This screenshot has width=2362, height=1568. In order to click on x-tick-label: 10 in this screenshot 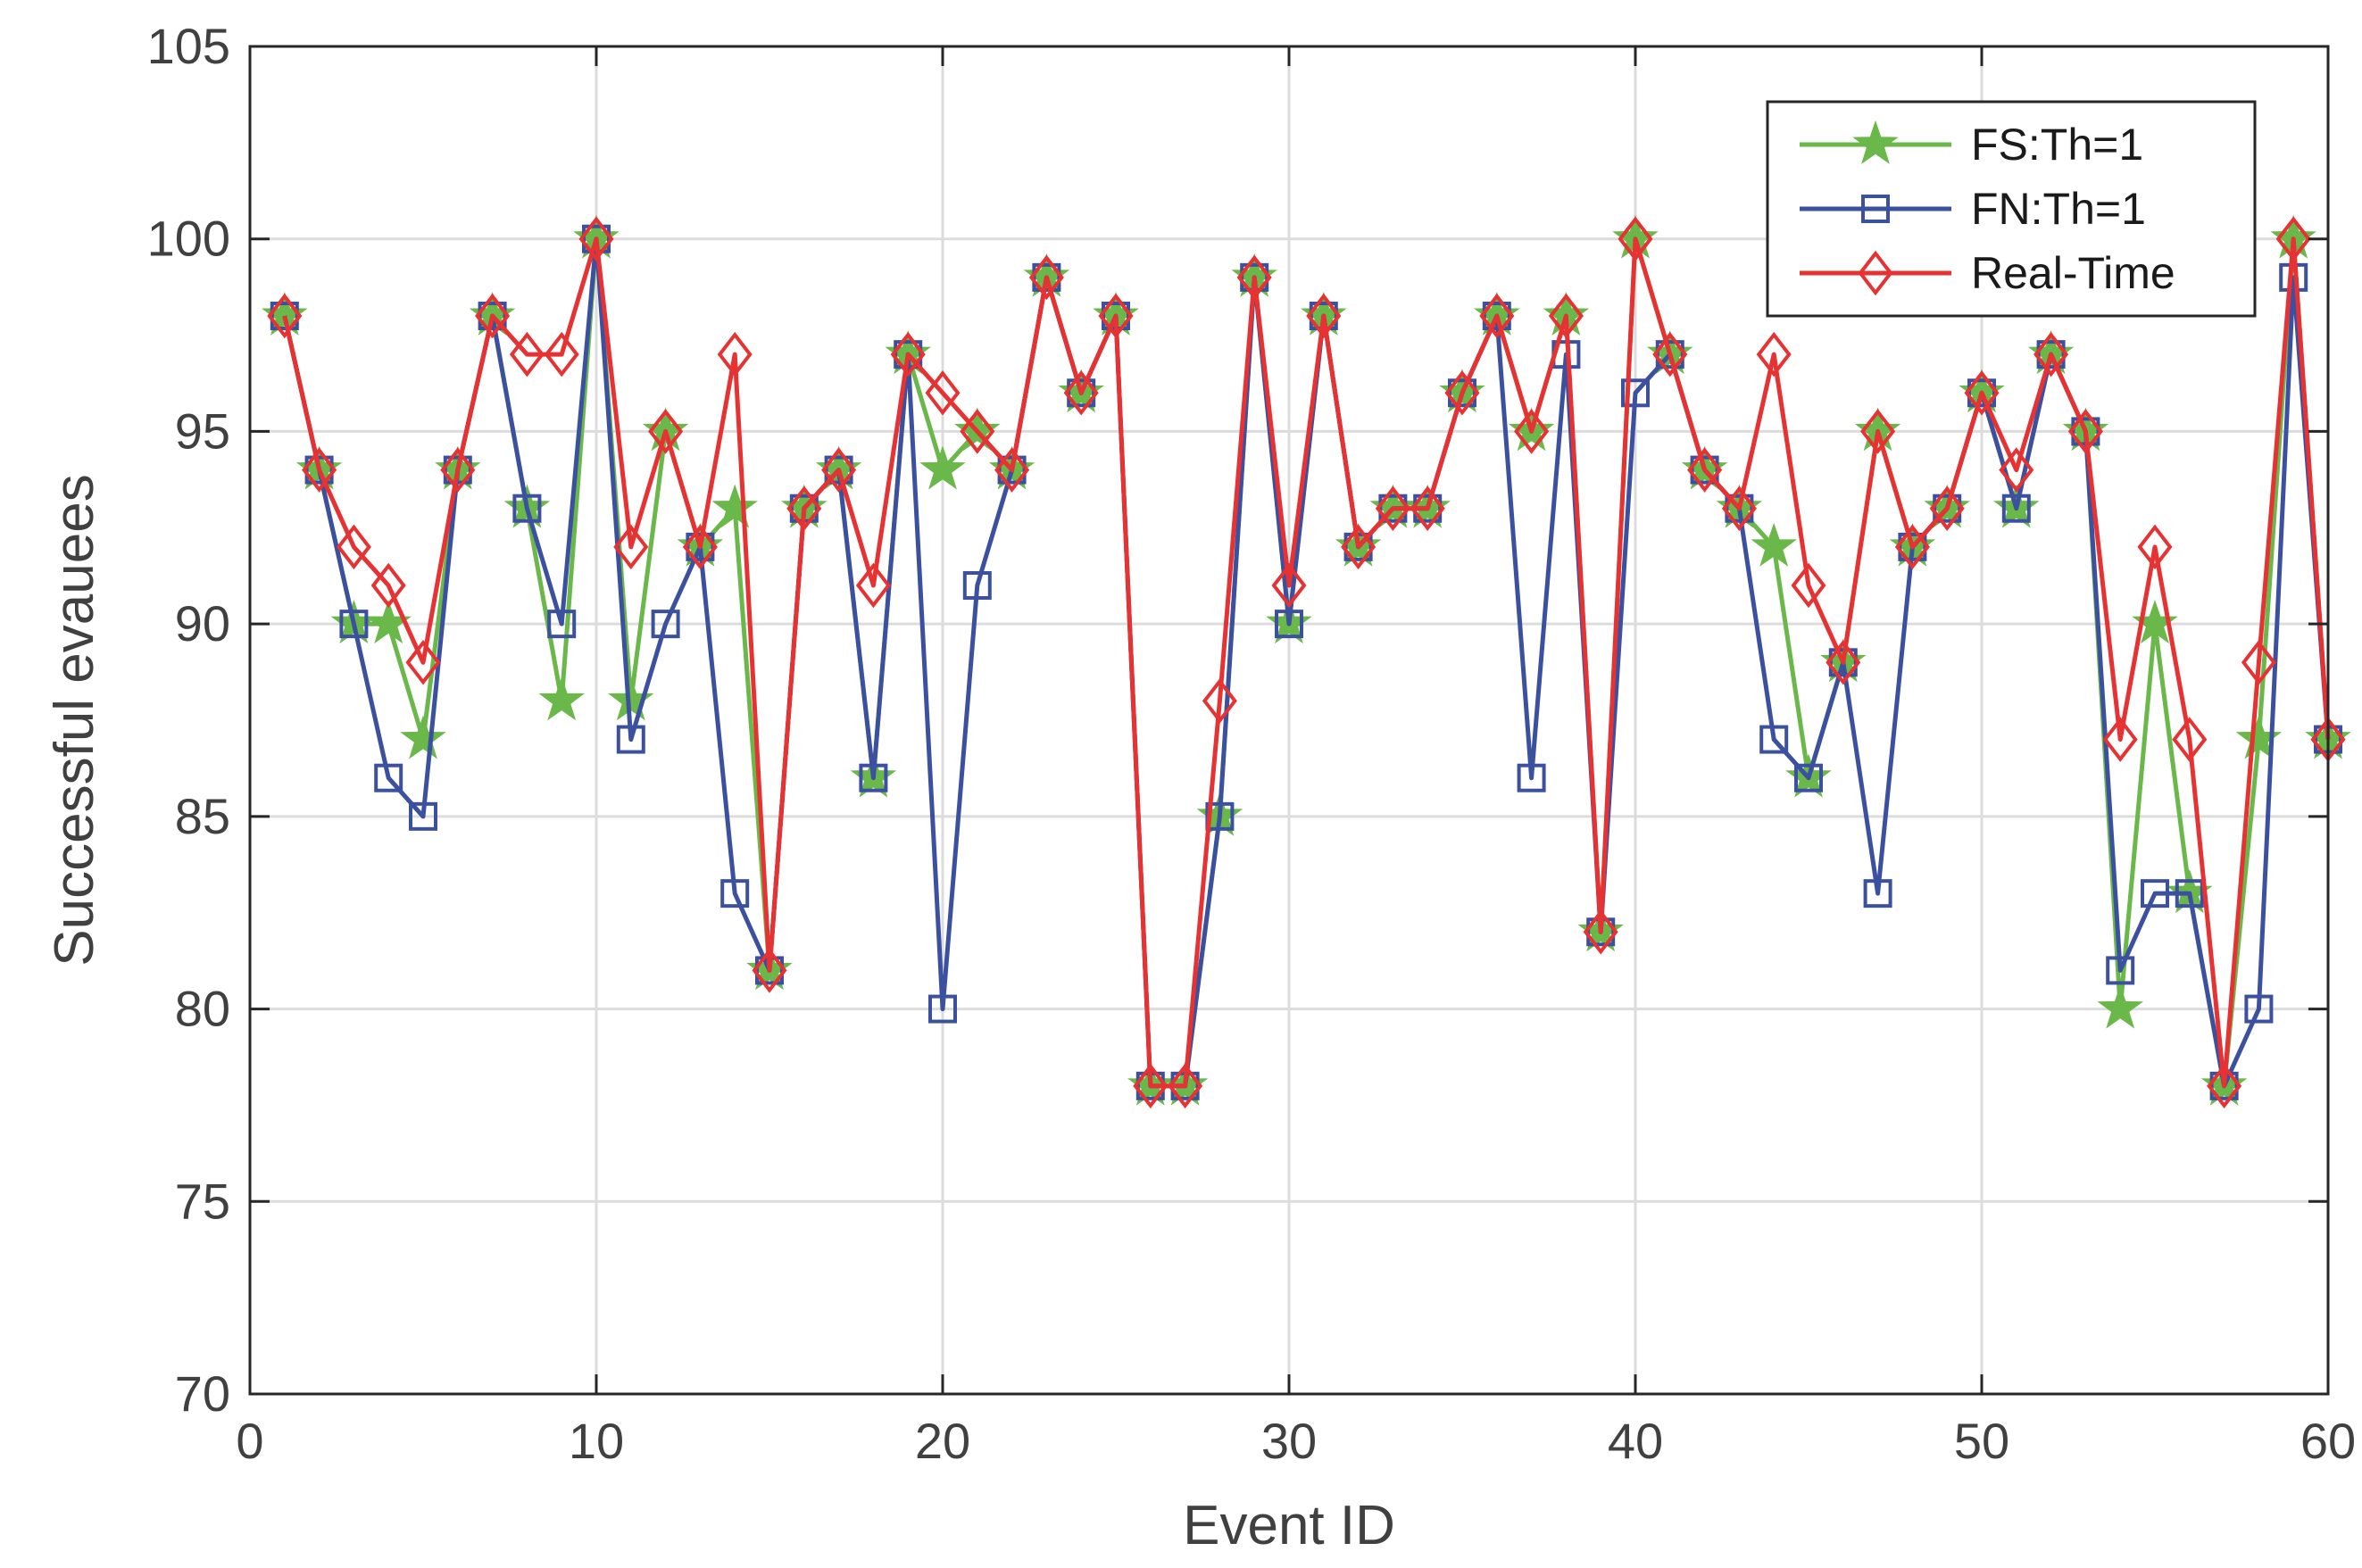, I will do `click(596, 1441)`.